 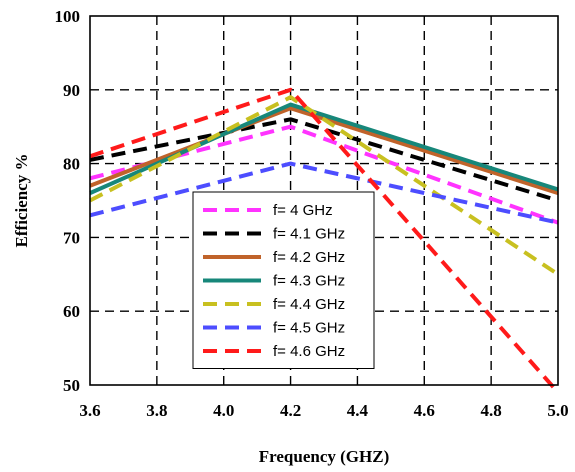 What do you see at coordinates (324, 456) in the screenshot?
I see `x-axis-label: Frequency (GHZ)` at bounding box center [324, 456].